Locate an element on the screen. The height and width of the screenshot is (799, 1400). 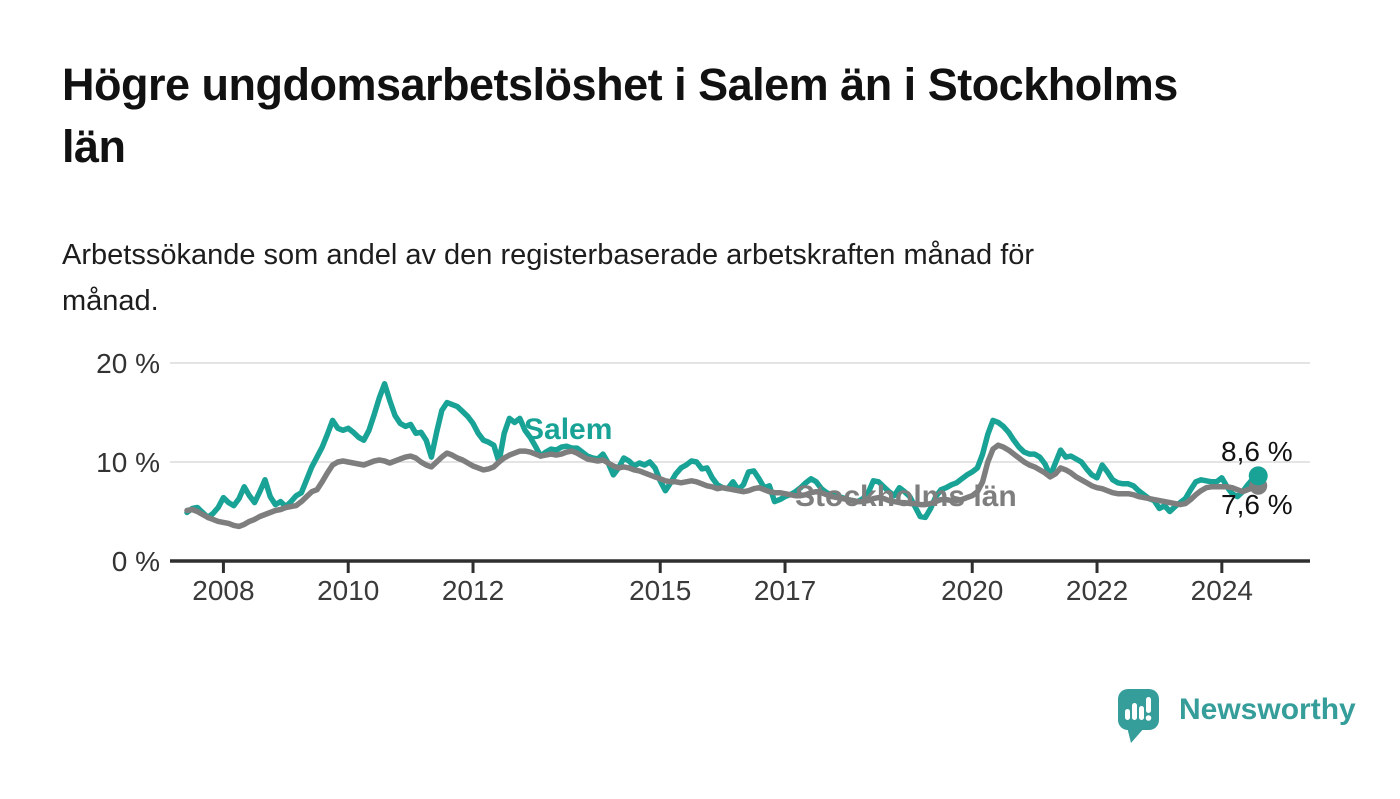
svg-text: 0 % is located at coordinates (136, 561).